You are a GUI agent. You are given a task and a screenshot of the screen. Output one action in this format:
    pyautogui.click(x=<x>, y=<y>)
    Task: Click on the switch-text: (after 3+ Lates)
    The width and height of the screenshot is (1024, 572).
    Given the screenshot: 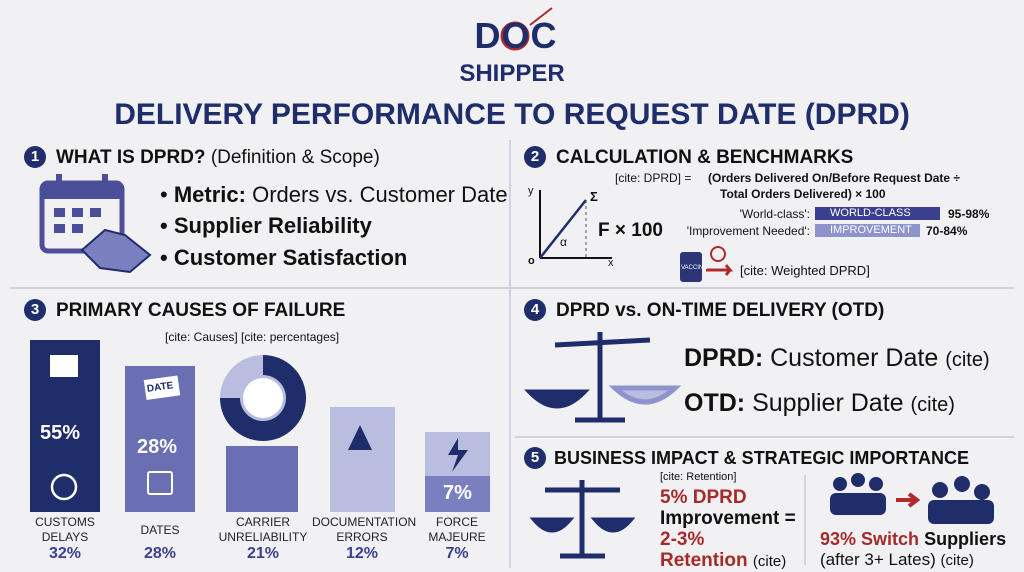 What is the action you would take?
    pyautogui.click(x=878, y=559)
    